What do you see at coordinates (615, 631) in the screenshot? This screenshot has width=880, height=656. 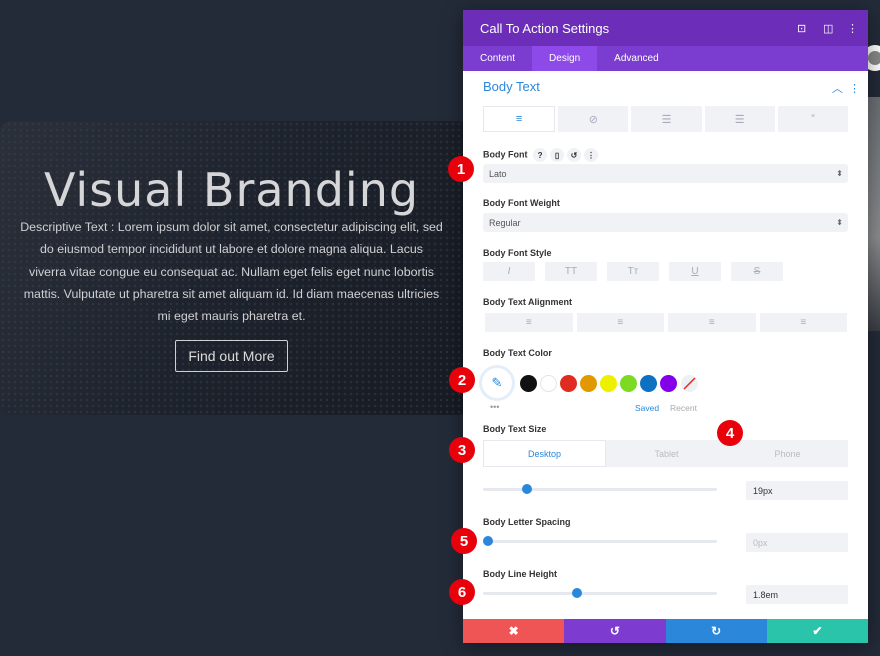 I see `undo-button: ↺` at bounding box center [615, 631].